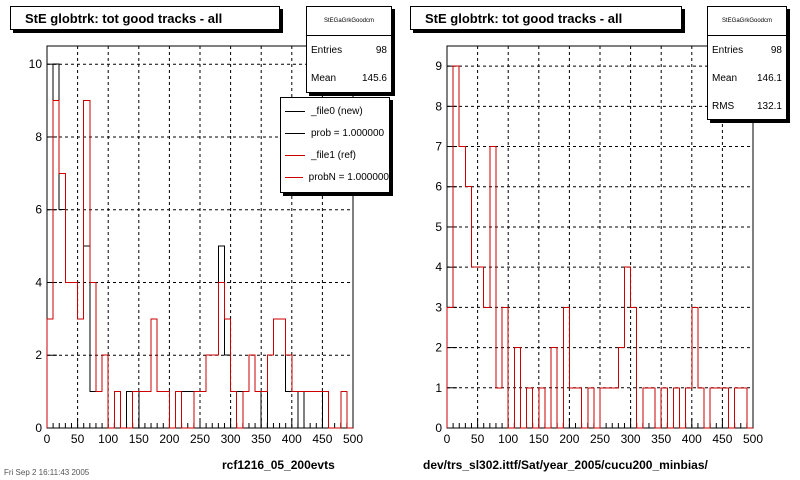 Image resolution: width=800 pixels, height=480 pixels. I want to click on left-x-tick-label: 350, so click(261, 439).